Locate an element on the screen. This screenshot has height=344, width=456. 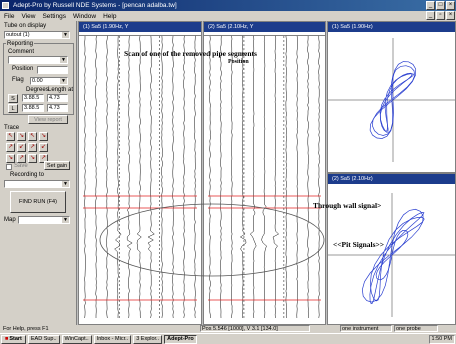
start-button: ■ Start is located at coordinates (13, 339).